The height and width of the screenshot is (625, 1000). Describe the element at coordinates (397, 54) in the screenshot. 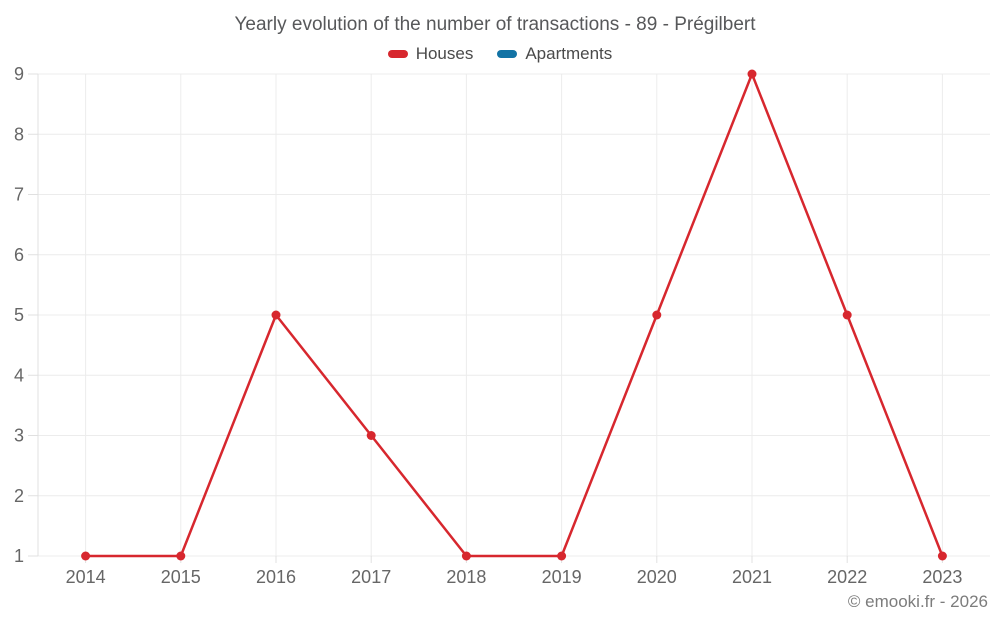

I see `legend-swatch-houses` at that location.